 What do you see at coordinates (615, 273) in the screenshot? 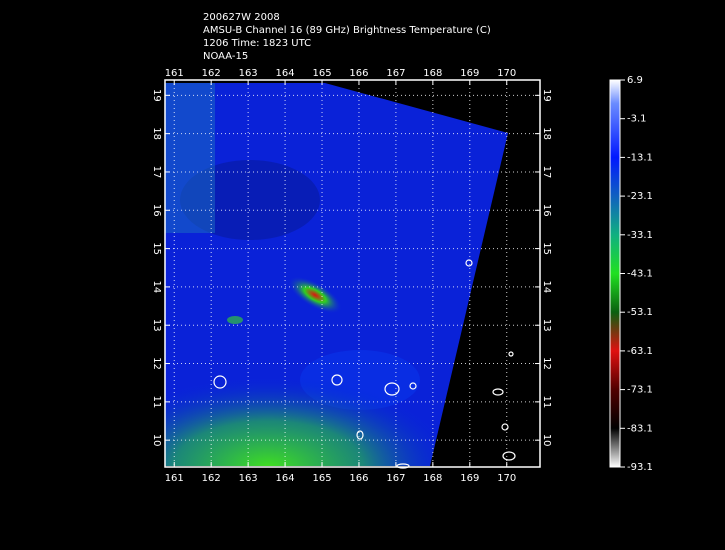
I see `colorbar` at bounding box center [615, 273].